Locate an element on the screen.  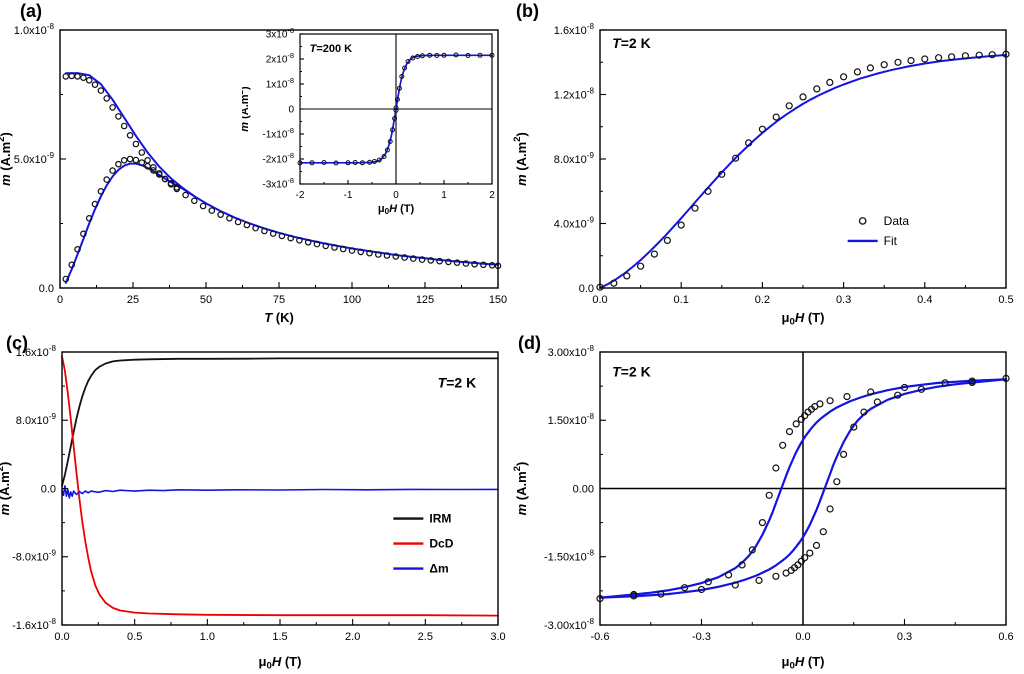
svg-text: -1.50x10⁻⁸ is located at coordinates (569, 556).